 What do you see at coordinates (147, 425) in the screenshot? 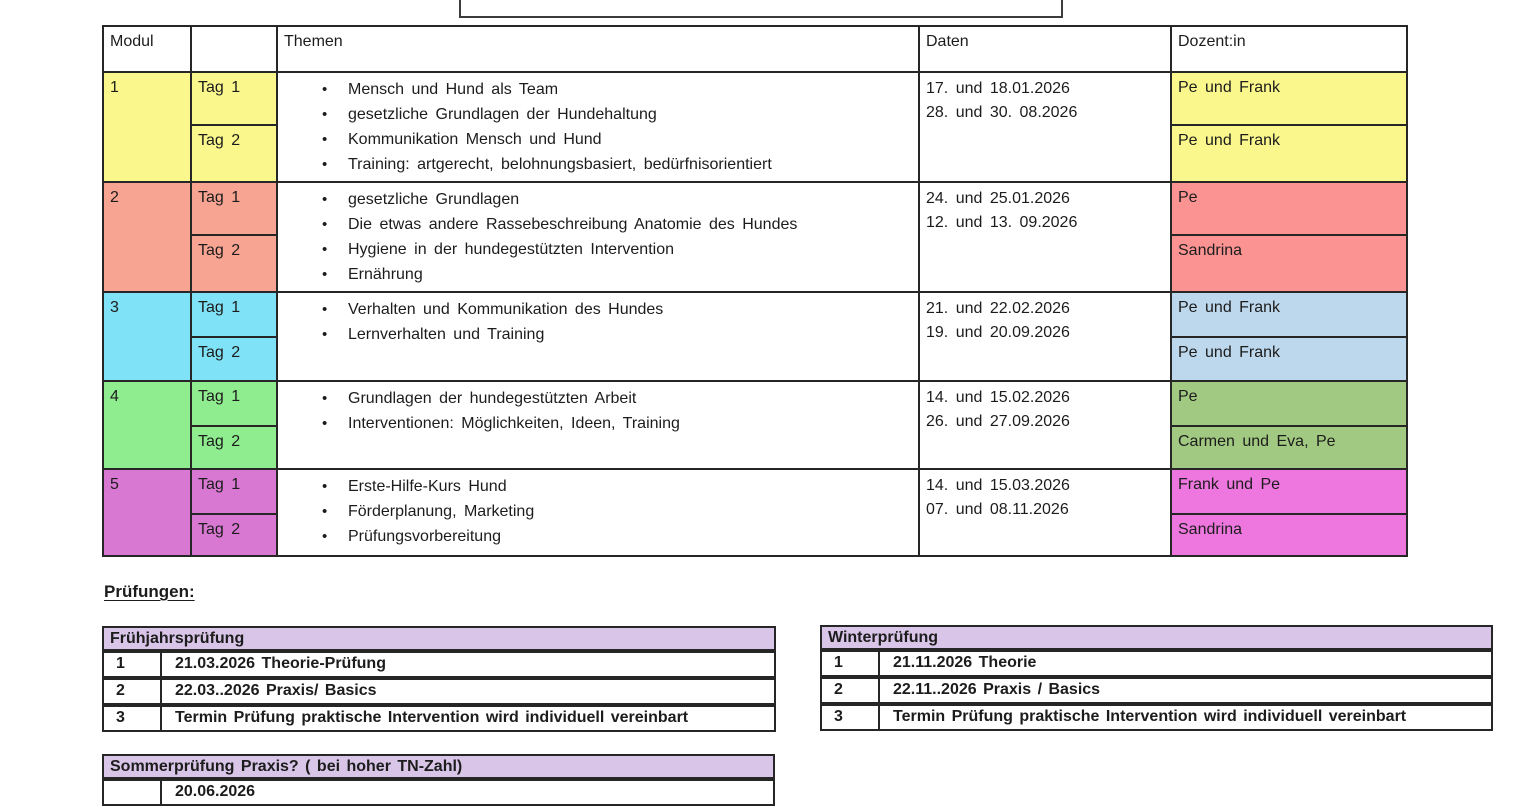
I see `modul-cell: 4` at bounding box center [147, 425].